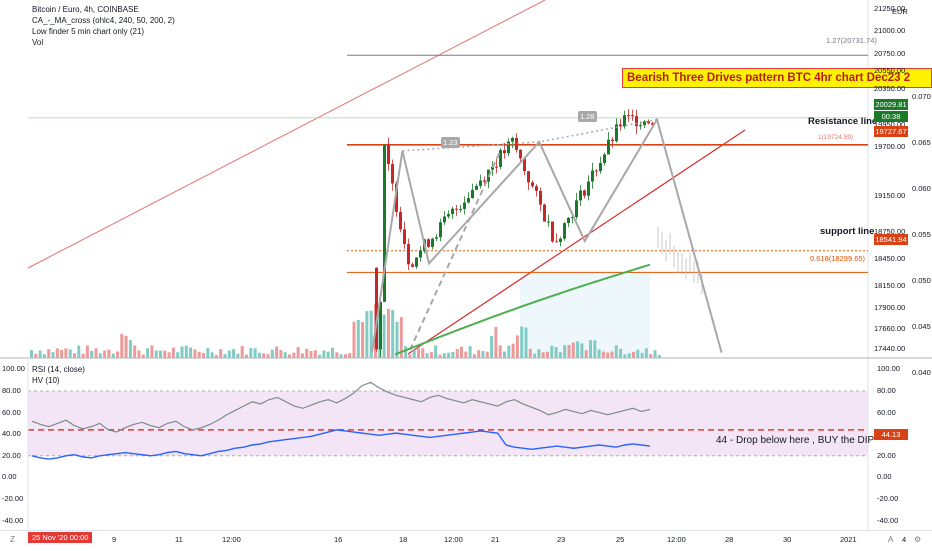  I want to click on resistance-price-tag: 19727.67, so click(891, 131).